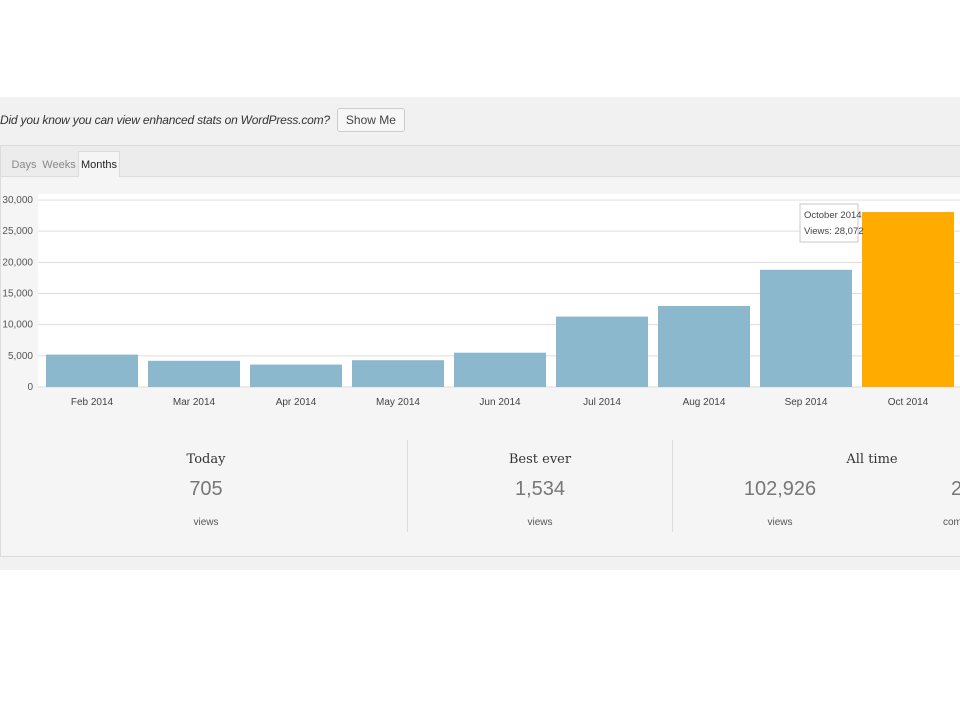 This screenshot has width=960, height=720. Describe the element at coordinates (194, 402) in the screenshot. I see `x-tick-label: Mar 2014` at that location.